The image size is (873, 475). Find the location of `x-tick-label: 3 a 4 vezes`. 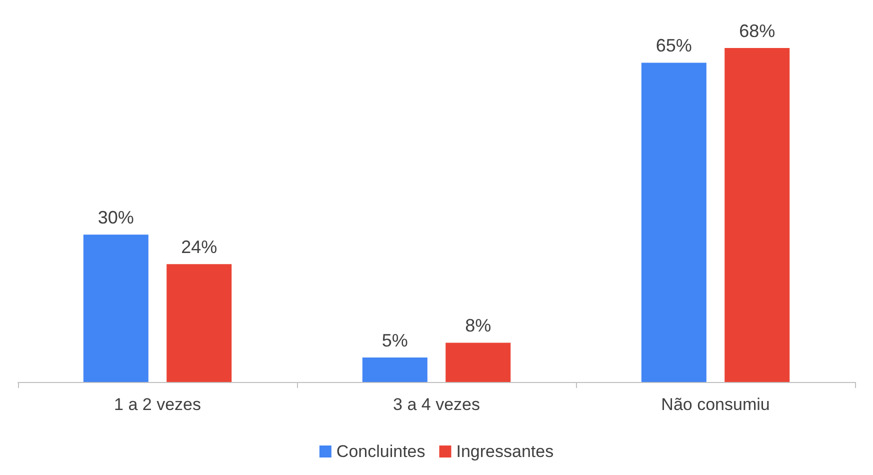

x-tick-label: 3 a 4 vezes is located at coordinates (436, 404).